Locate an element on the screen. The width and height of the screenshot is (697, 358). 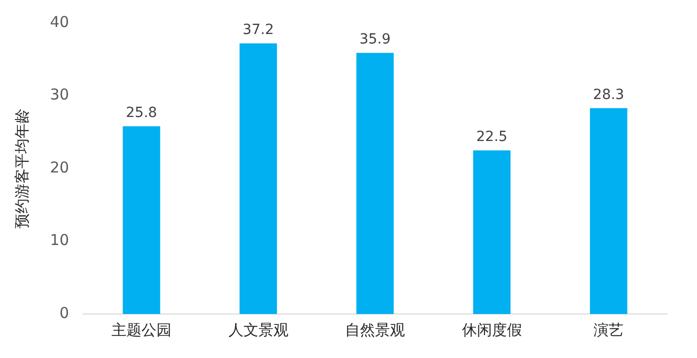
y-tick-label: 40 is located at coordinates (60, 21).